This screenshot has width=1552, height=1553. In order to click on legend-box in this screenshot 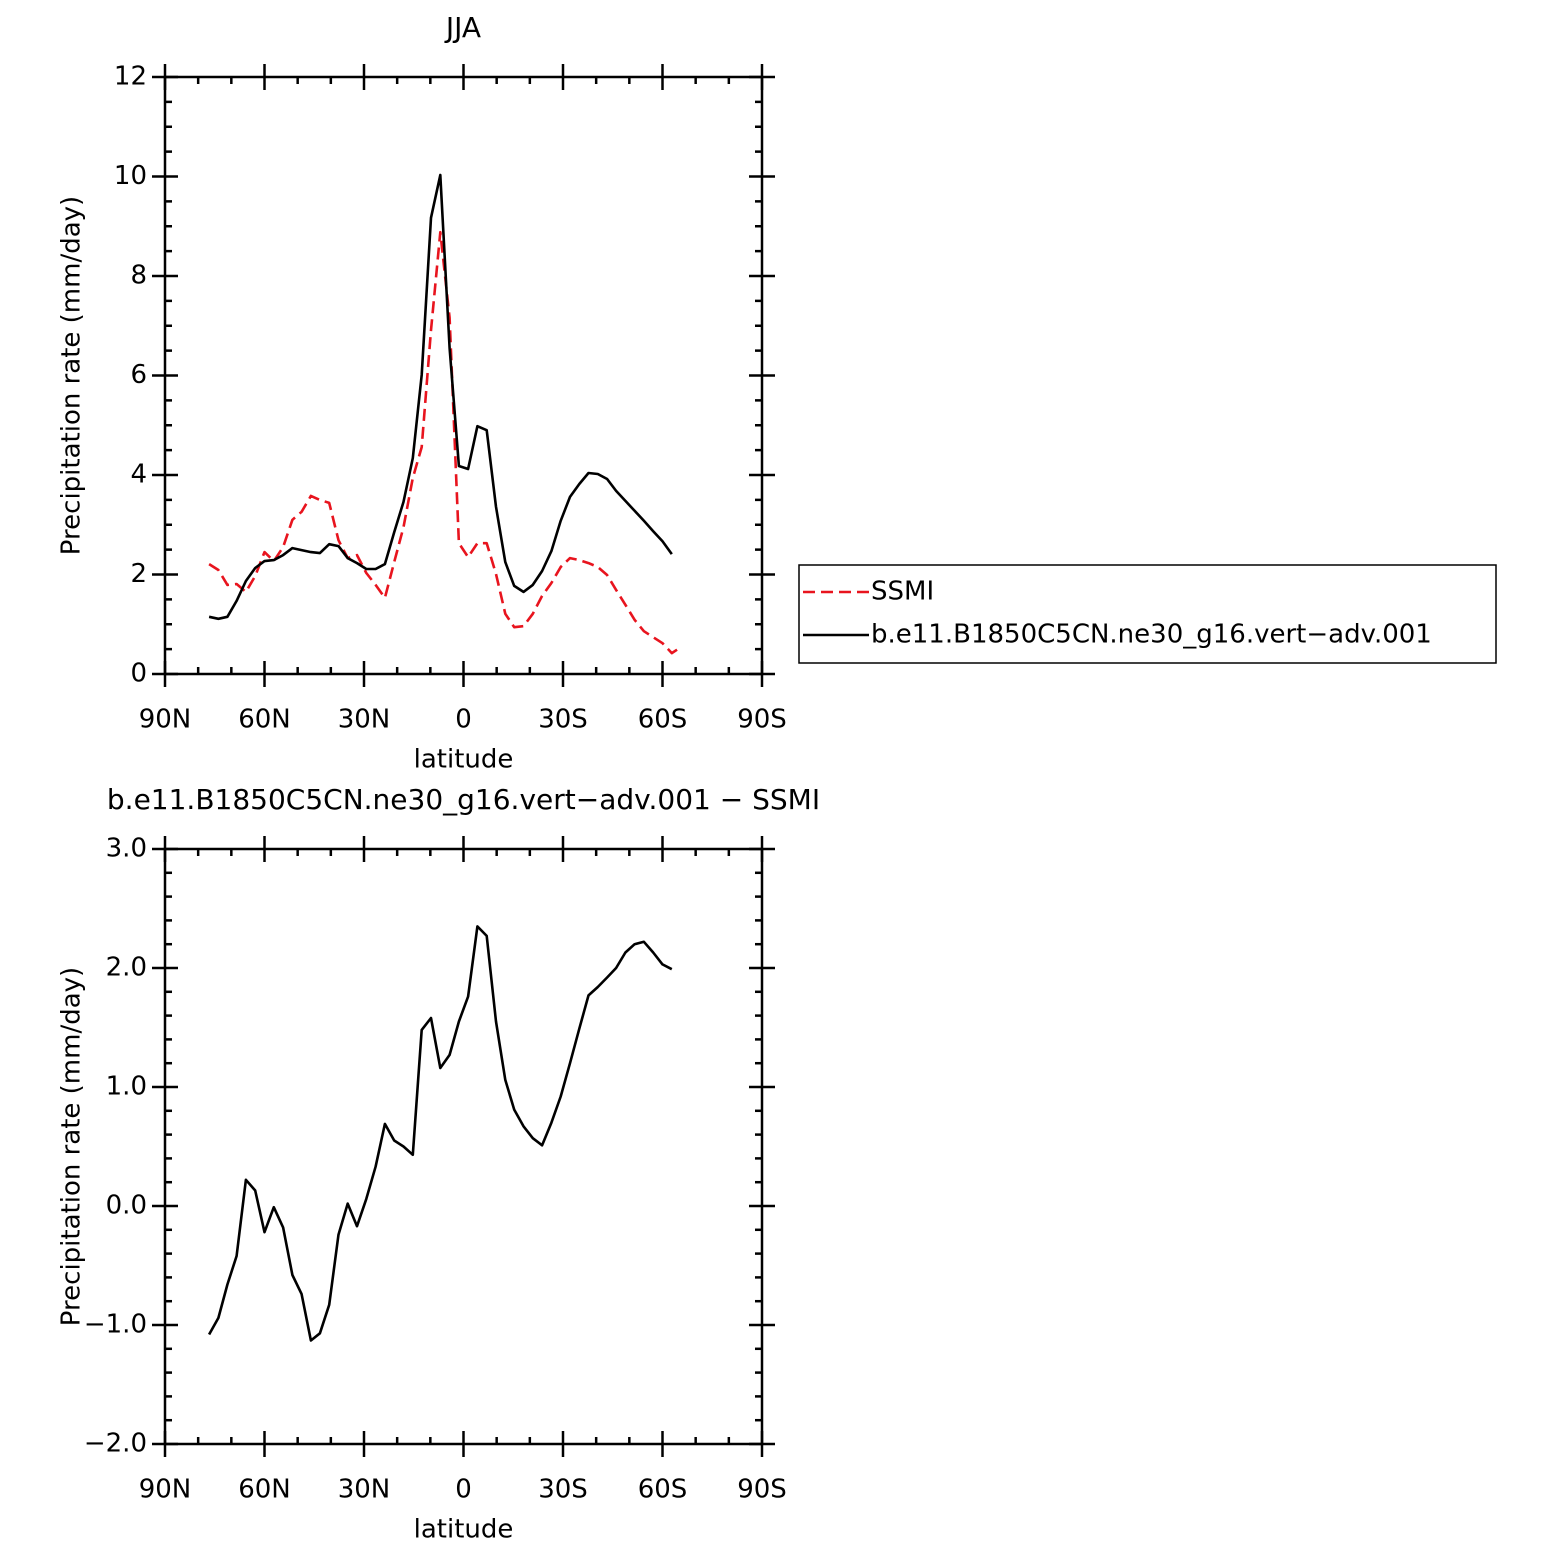, I will do `click(1147, 614)`.